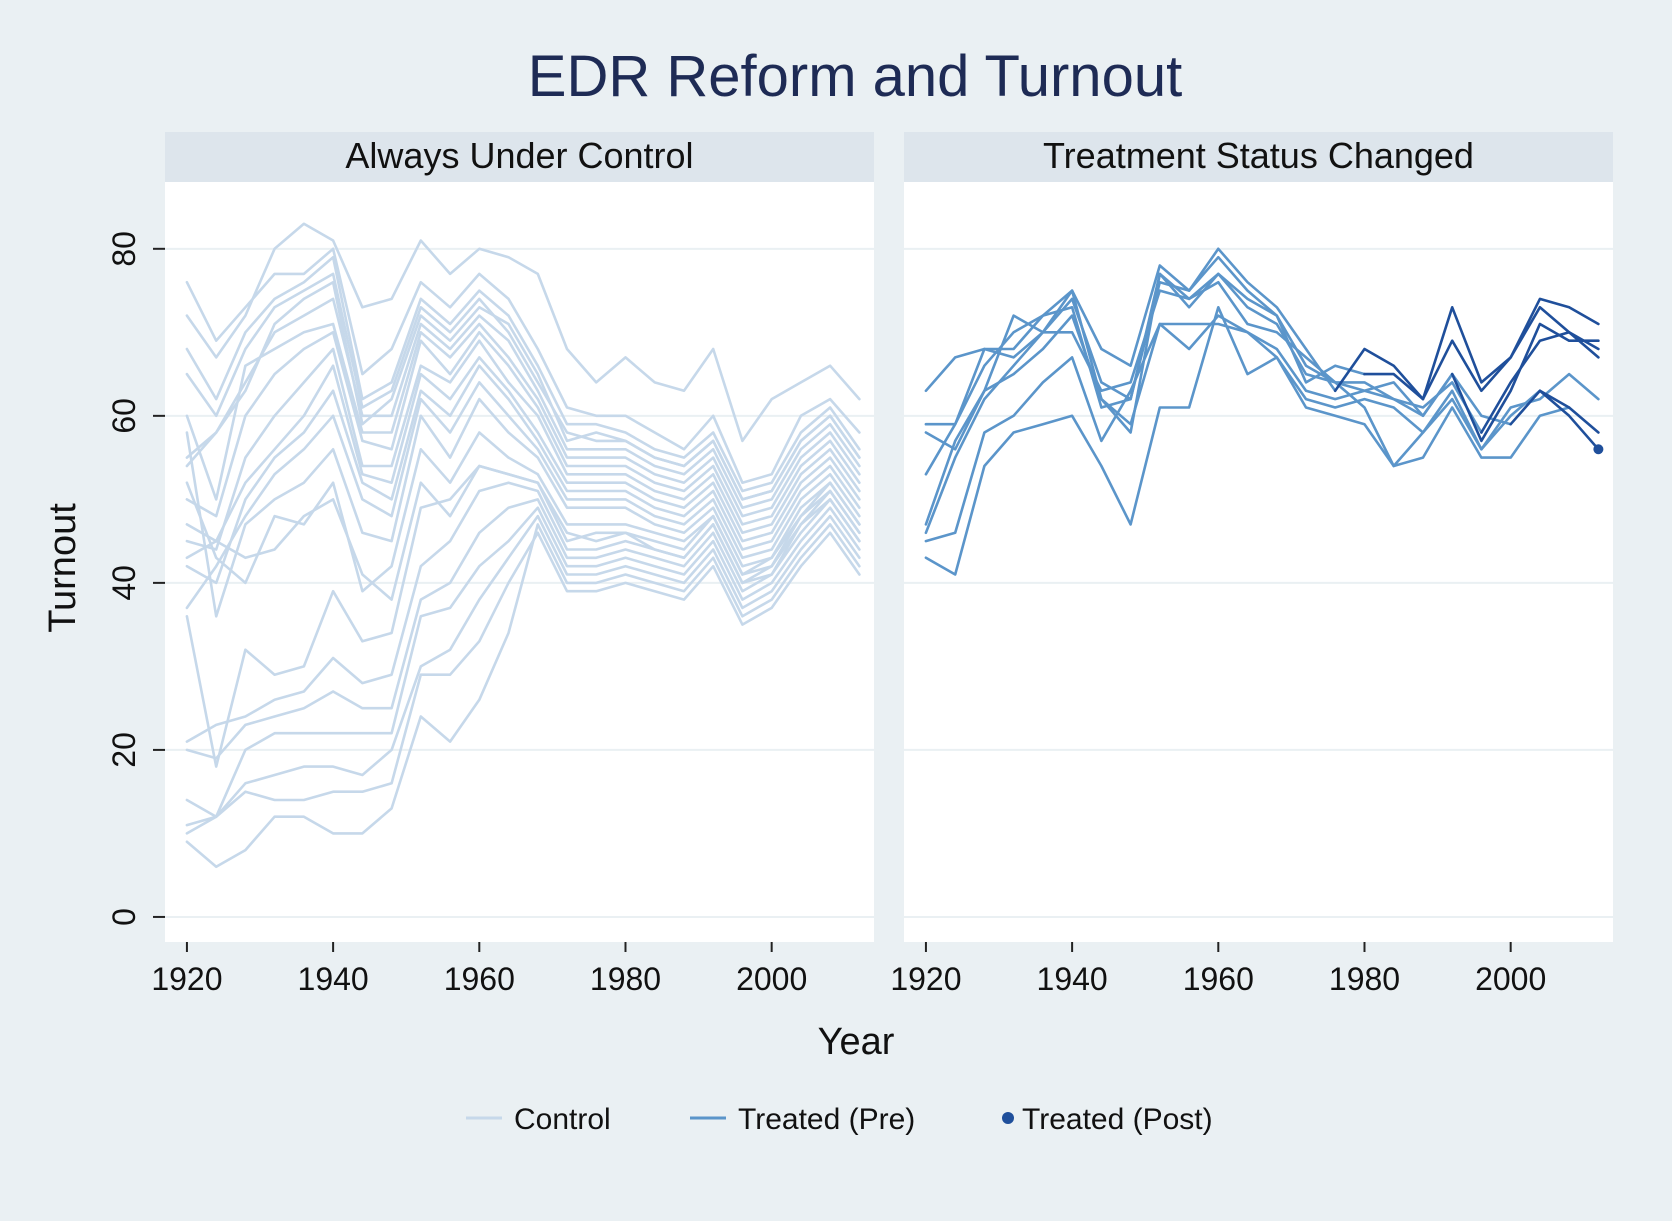  Describe the element at coordinates (124, 583) in the screenshot. I see `y-tick-label-40: 40` at that location.